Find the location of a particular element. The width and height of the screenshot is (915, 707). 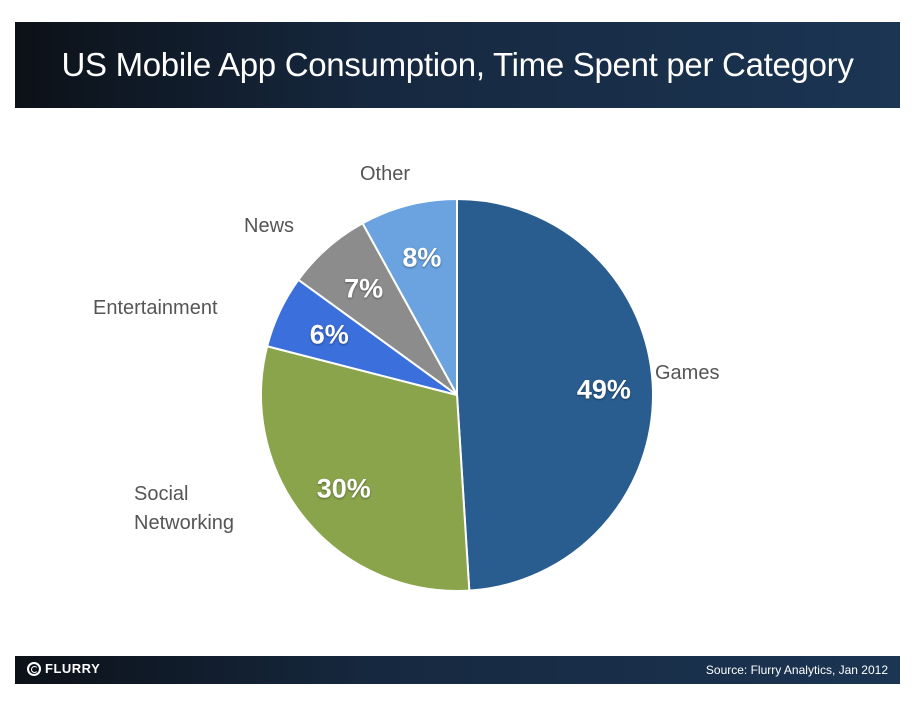

pct-label-games: 49% is located at coordinates (603, 389).